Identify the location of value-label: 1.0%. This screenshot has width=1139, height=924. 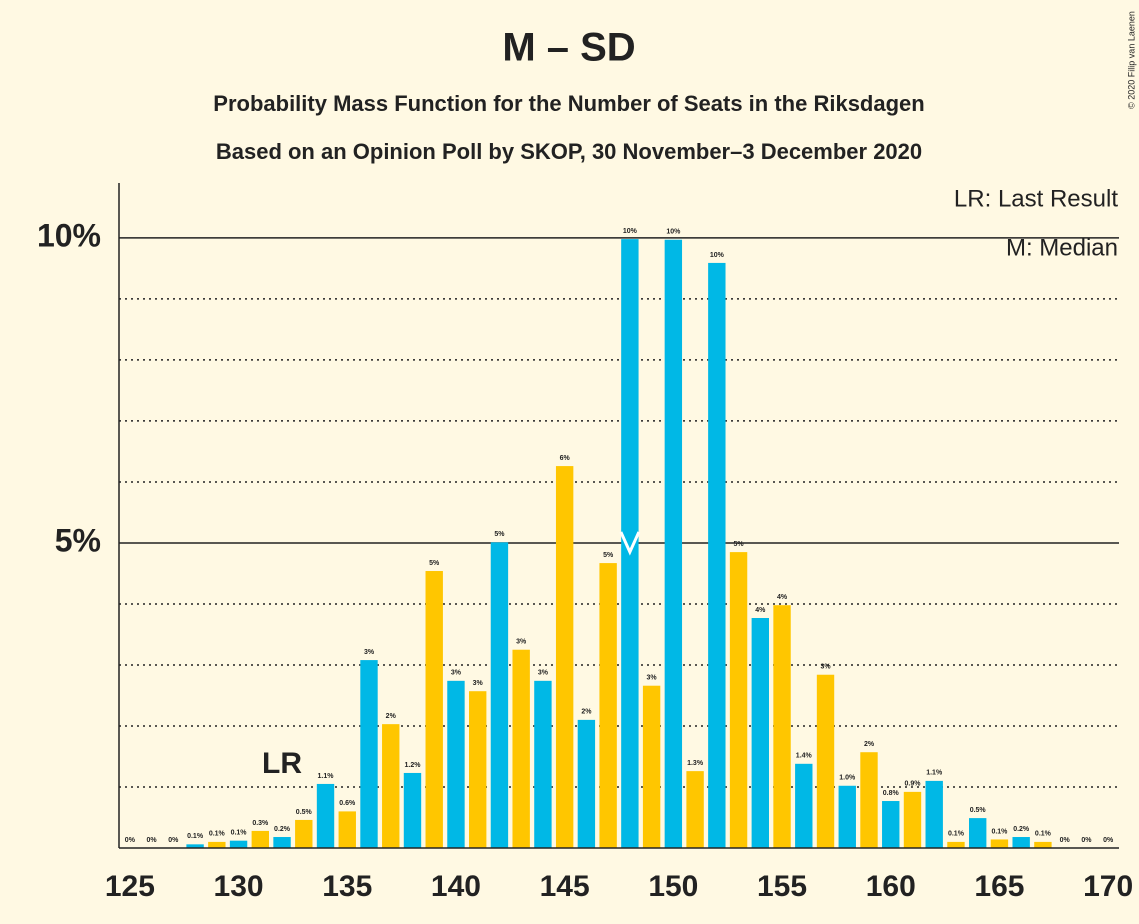
(847, 778).